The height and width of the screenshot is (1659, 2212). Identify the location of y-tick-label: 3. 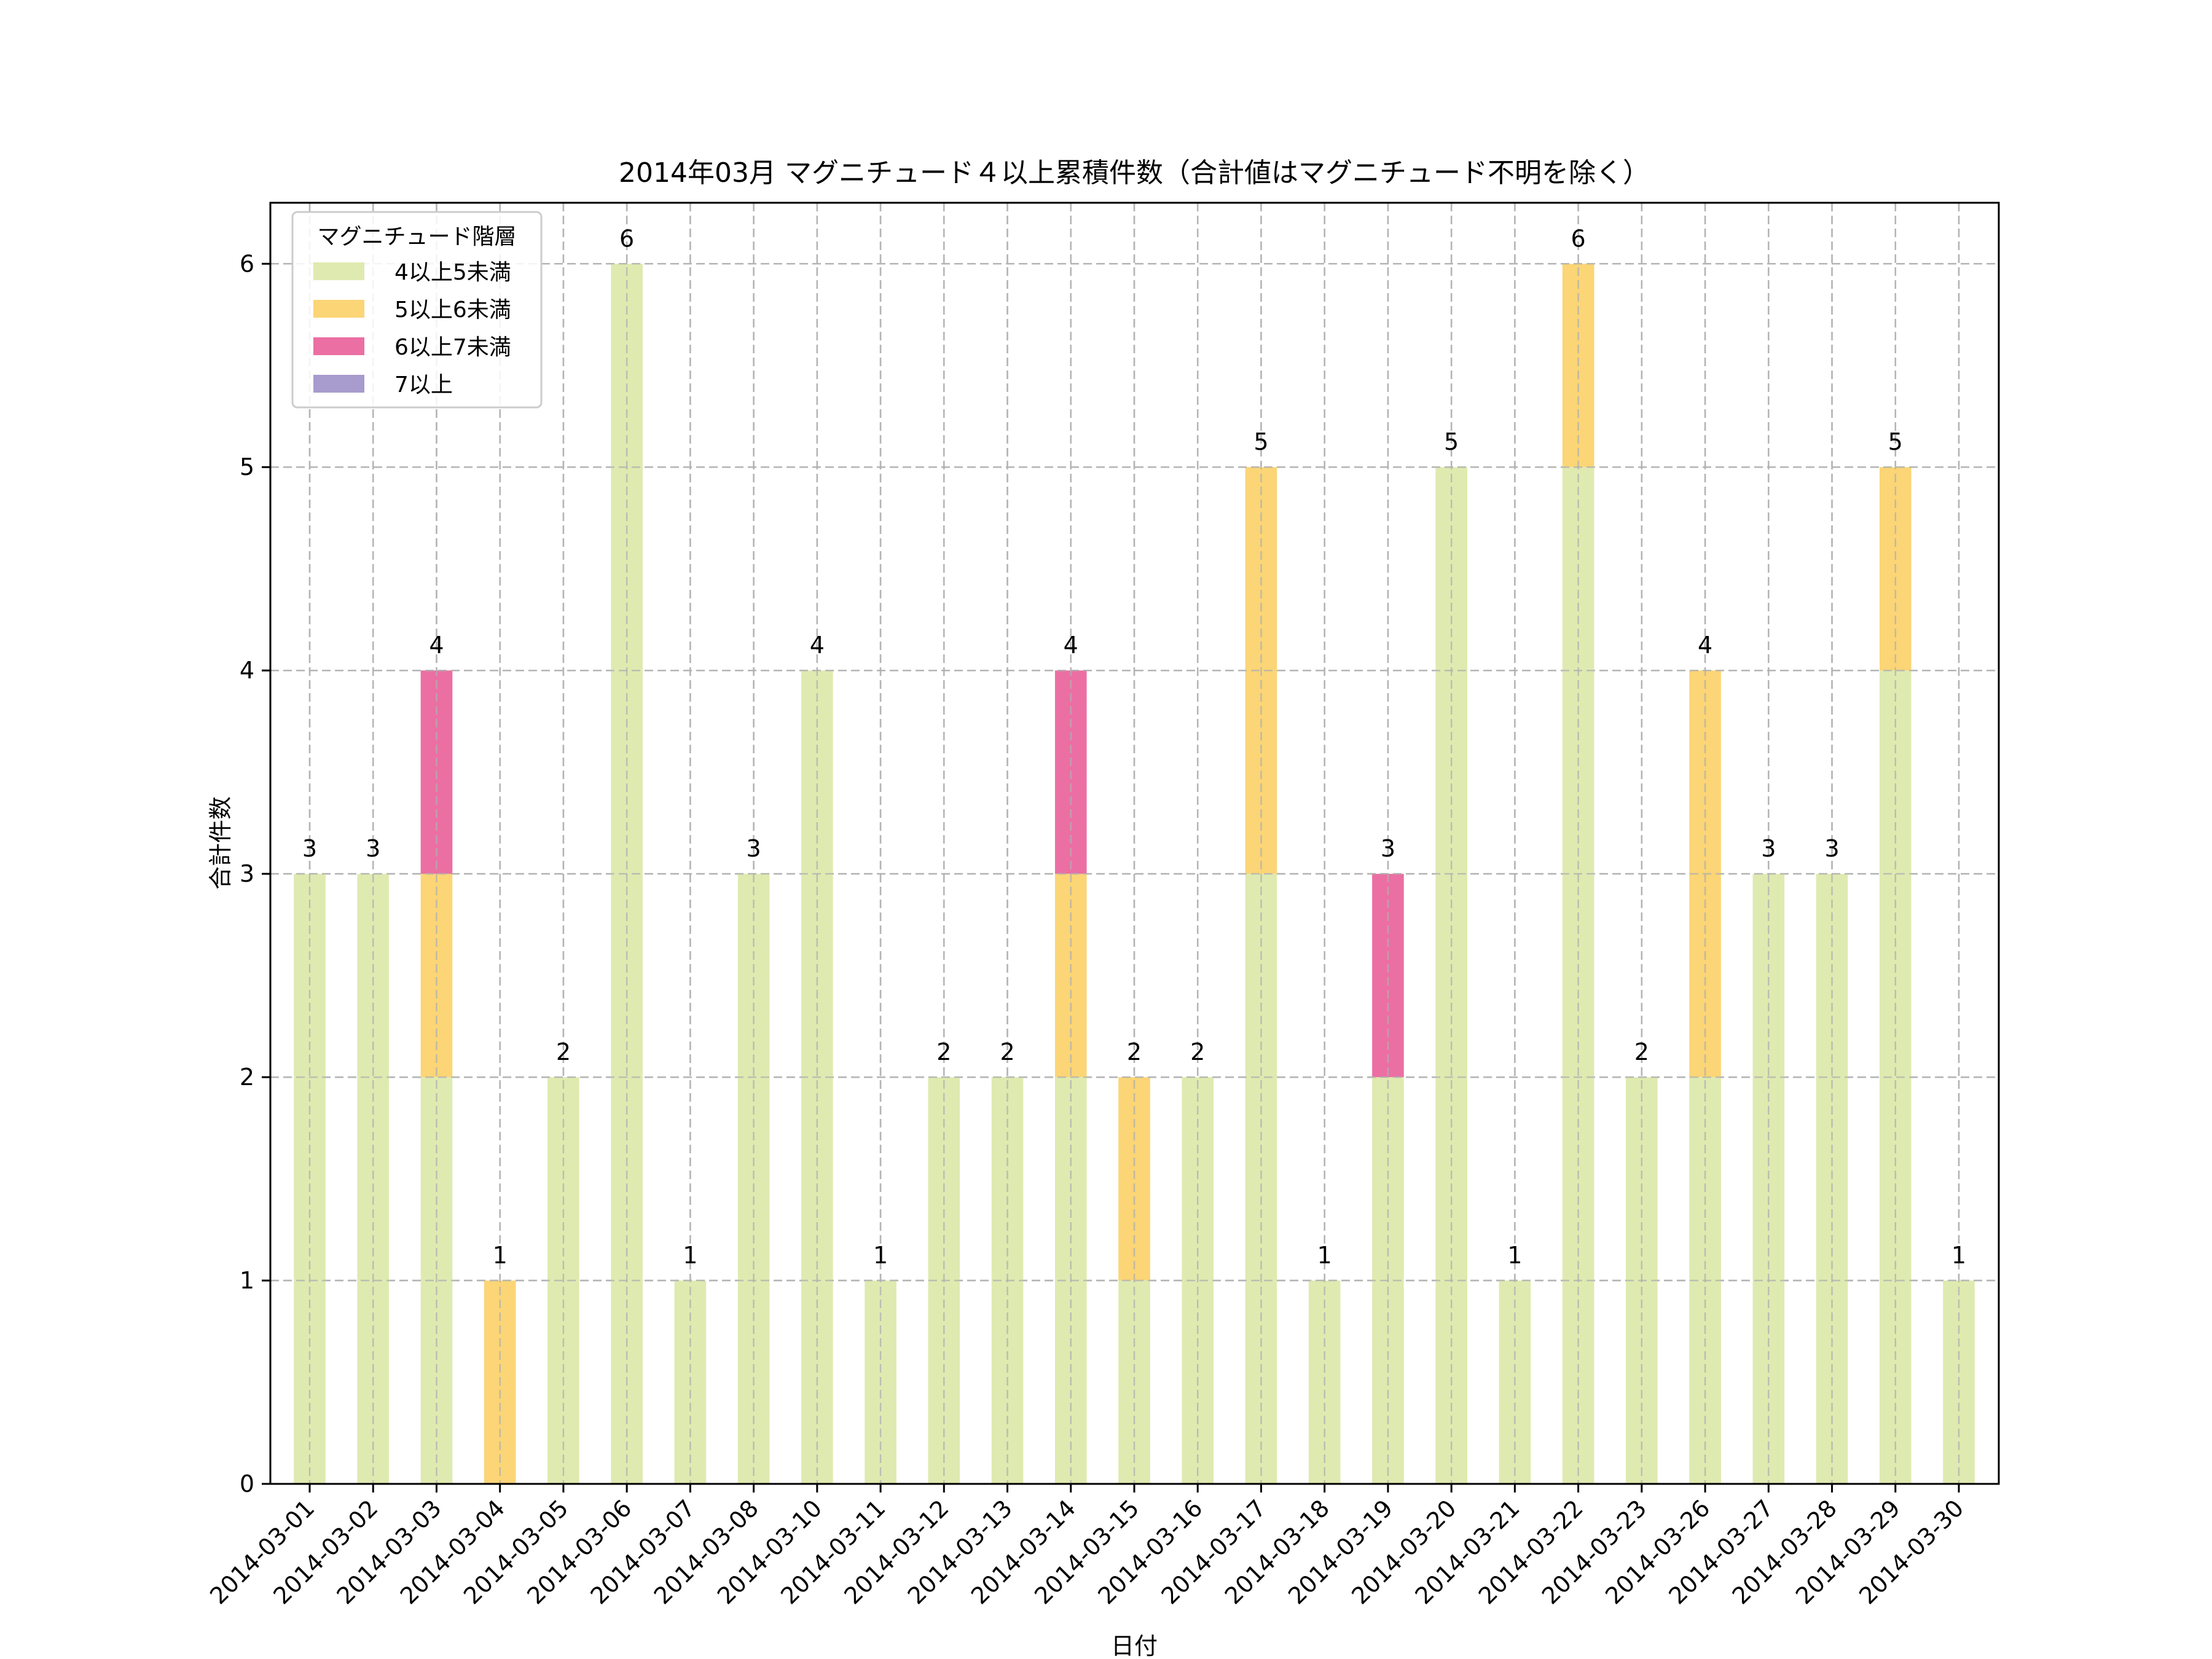
(247, 873).